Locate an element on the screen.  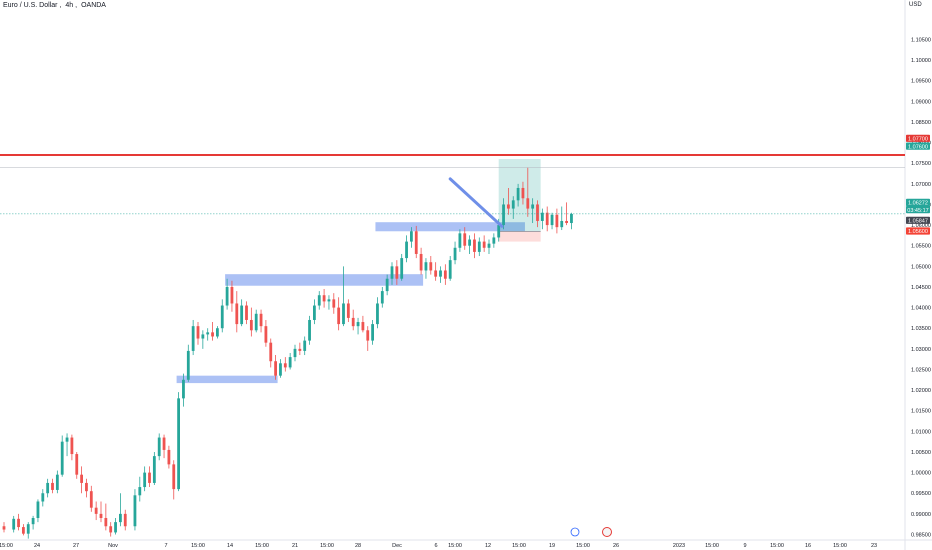
x-tick-label: 21 is located at coordinates (295, 546).